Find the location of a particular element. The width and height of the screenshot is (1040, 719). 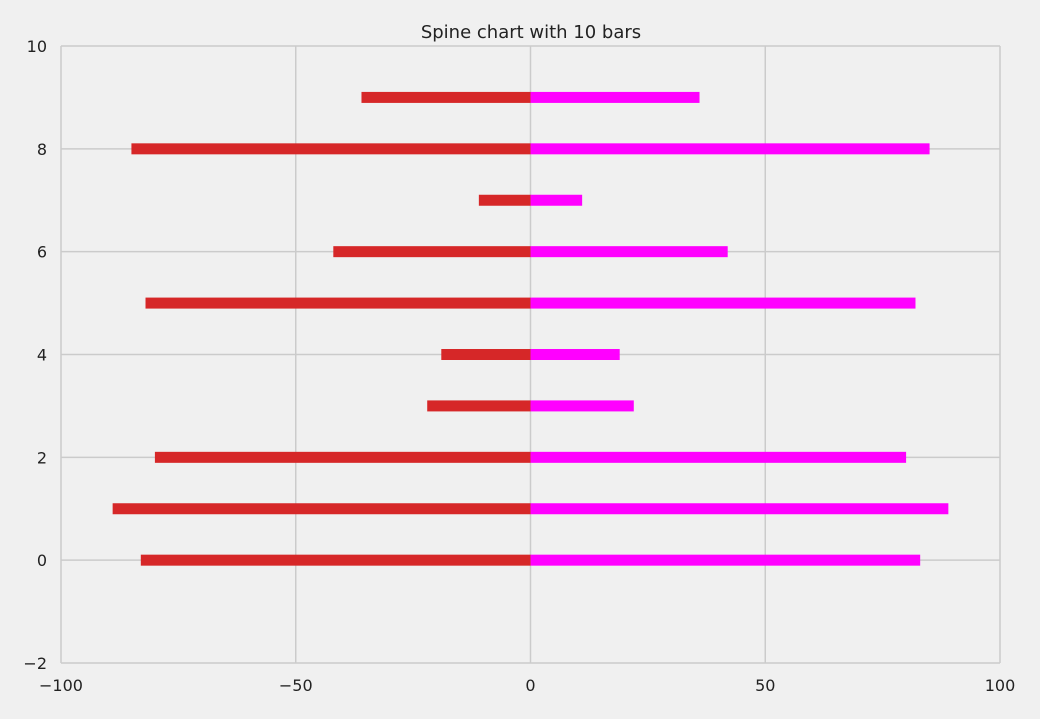

y-tick-label-3: 4 is located at coordinates (42, 355).